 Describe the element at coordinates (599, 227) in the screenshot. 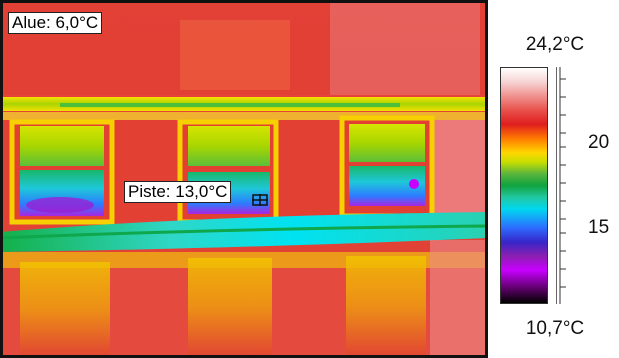

I see `scale-tick-15: 15` at that location.